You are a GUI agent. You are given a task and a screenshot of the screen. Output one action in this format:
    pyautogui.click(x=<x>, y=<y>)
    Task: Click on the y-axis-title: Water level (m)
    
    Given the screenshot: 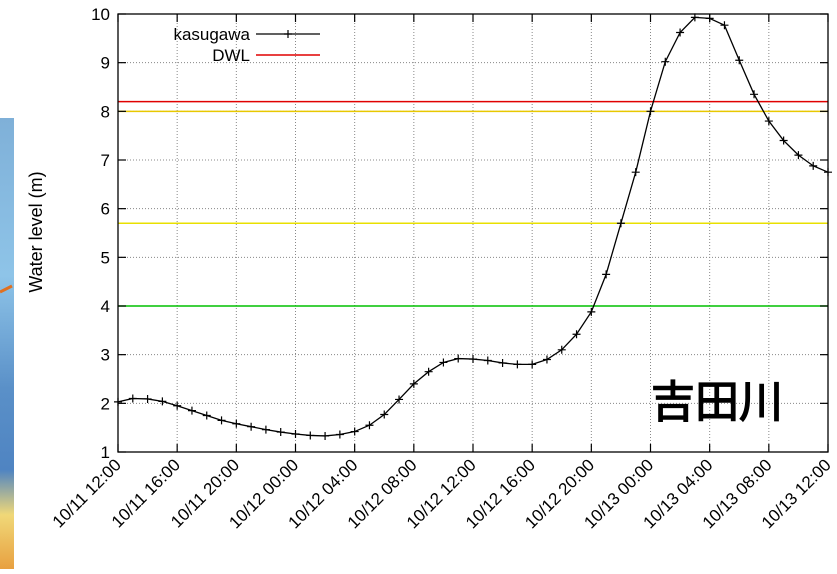 What is the action you would take?
    pyautogui.click(x=36, y=231)
    